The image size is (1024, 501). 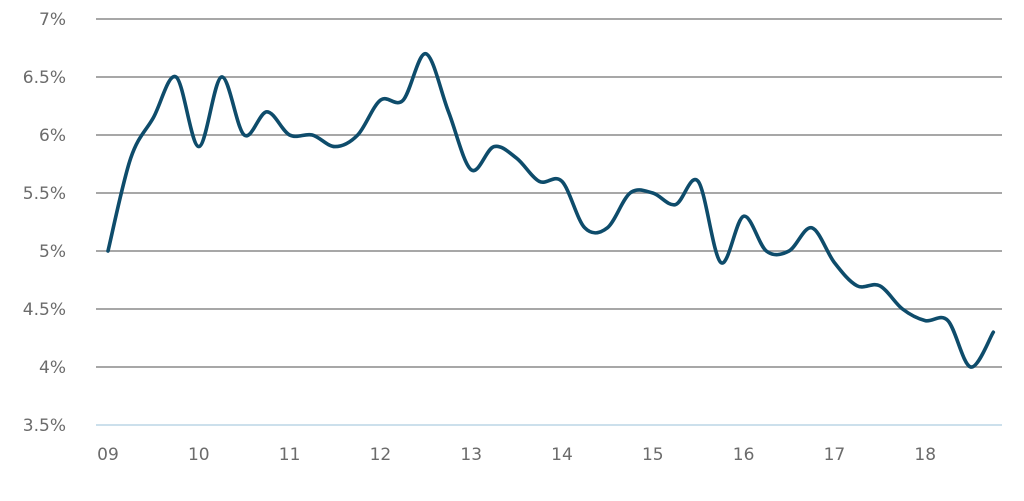 What do you see at coordinates (653, 455) in the screenshot?
I see `x-tick-label: 15` at bounding box center [653, 455].